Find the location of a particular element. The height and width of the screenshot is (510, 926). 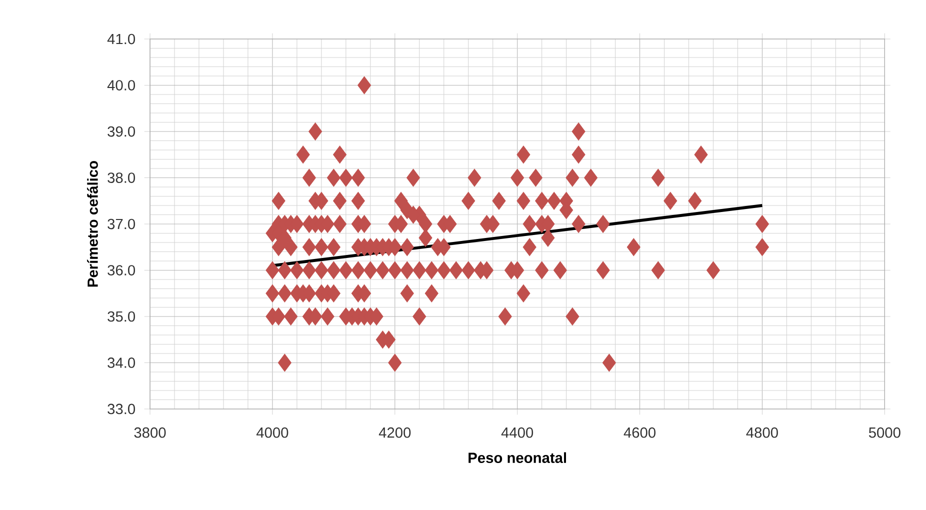

y-tick-label: 37.0 is located at coordinates (122, 224).